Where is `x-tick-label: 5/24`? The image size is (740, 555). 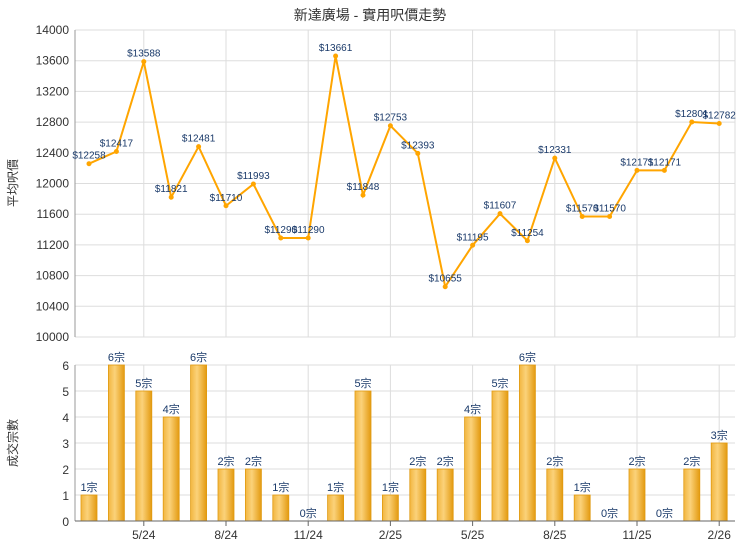
x-tick-label: 5/24 is located at coordinates (144, 535).